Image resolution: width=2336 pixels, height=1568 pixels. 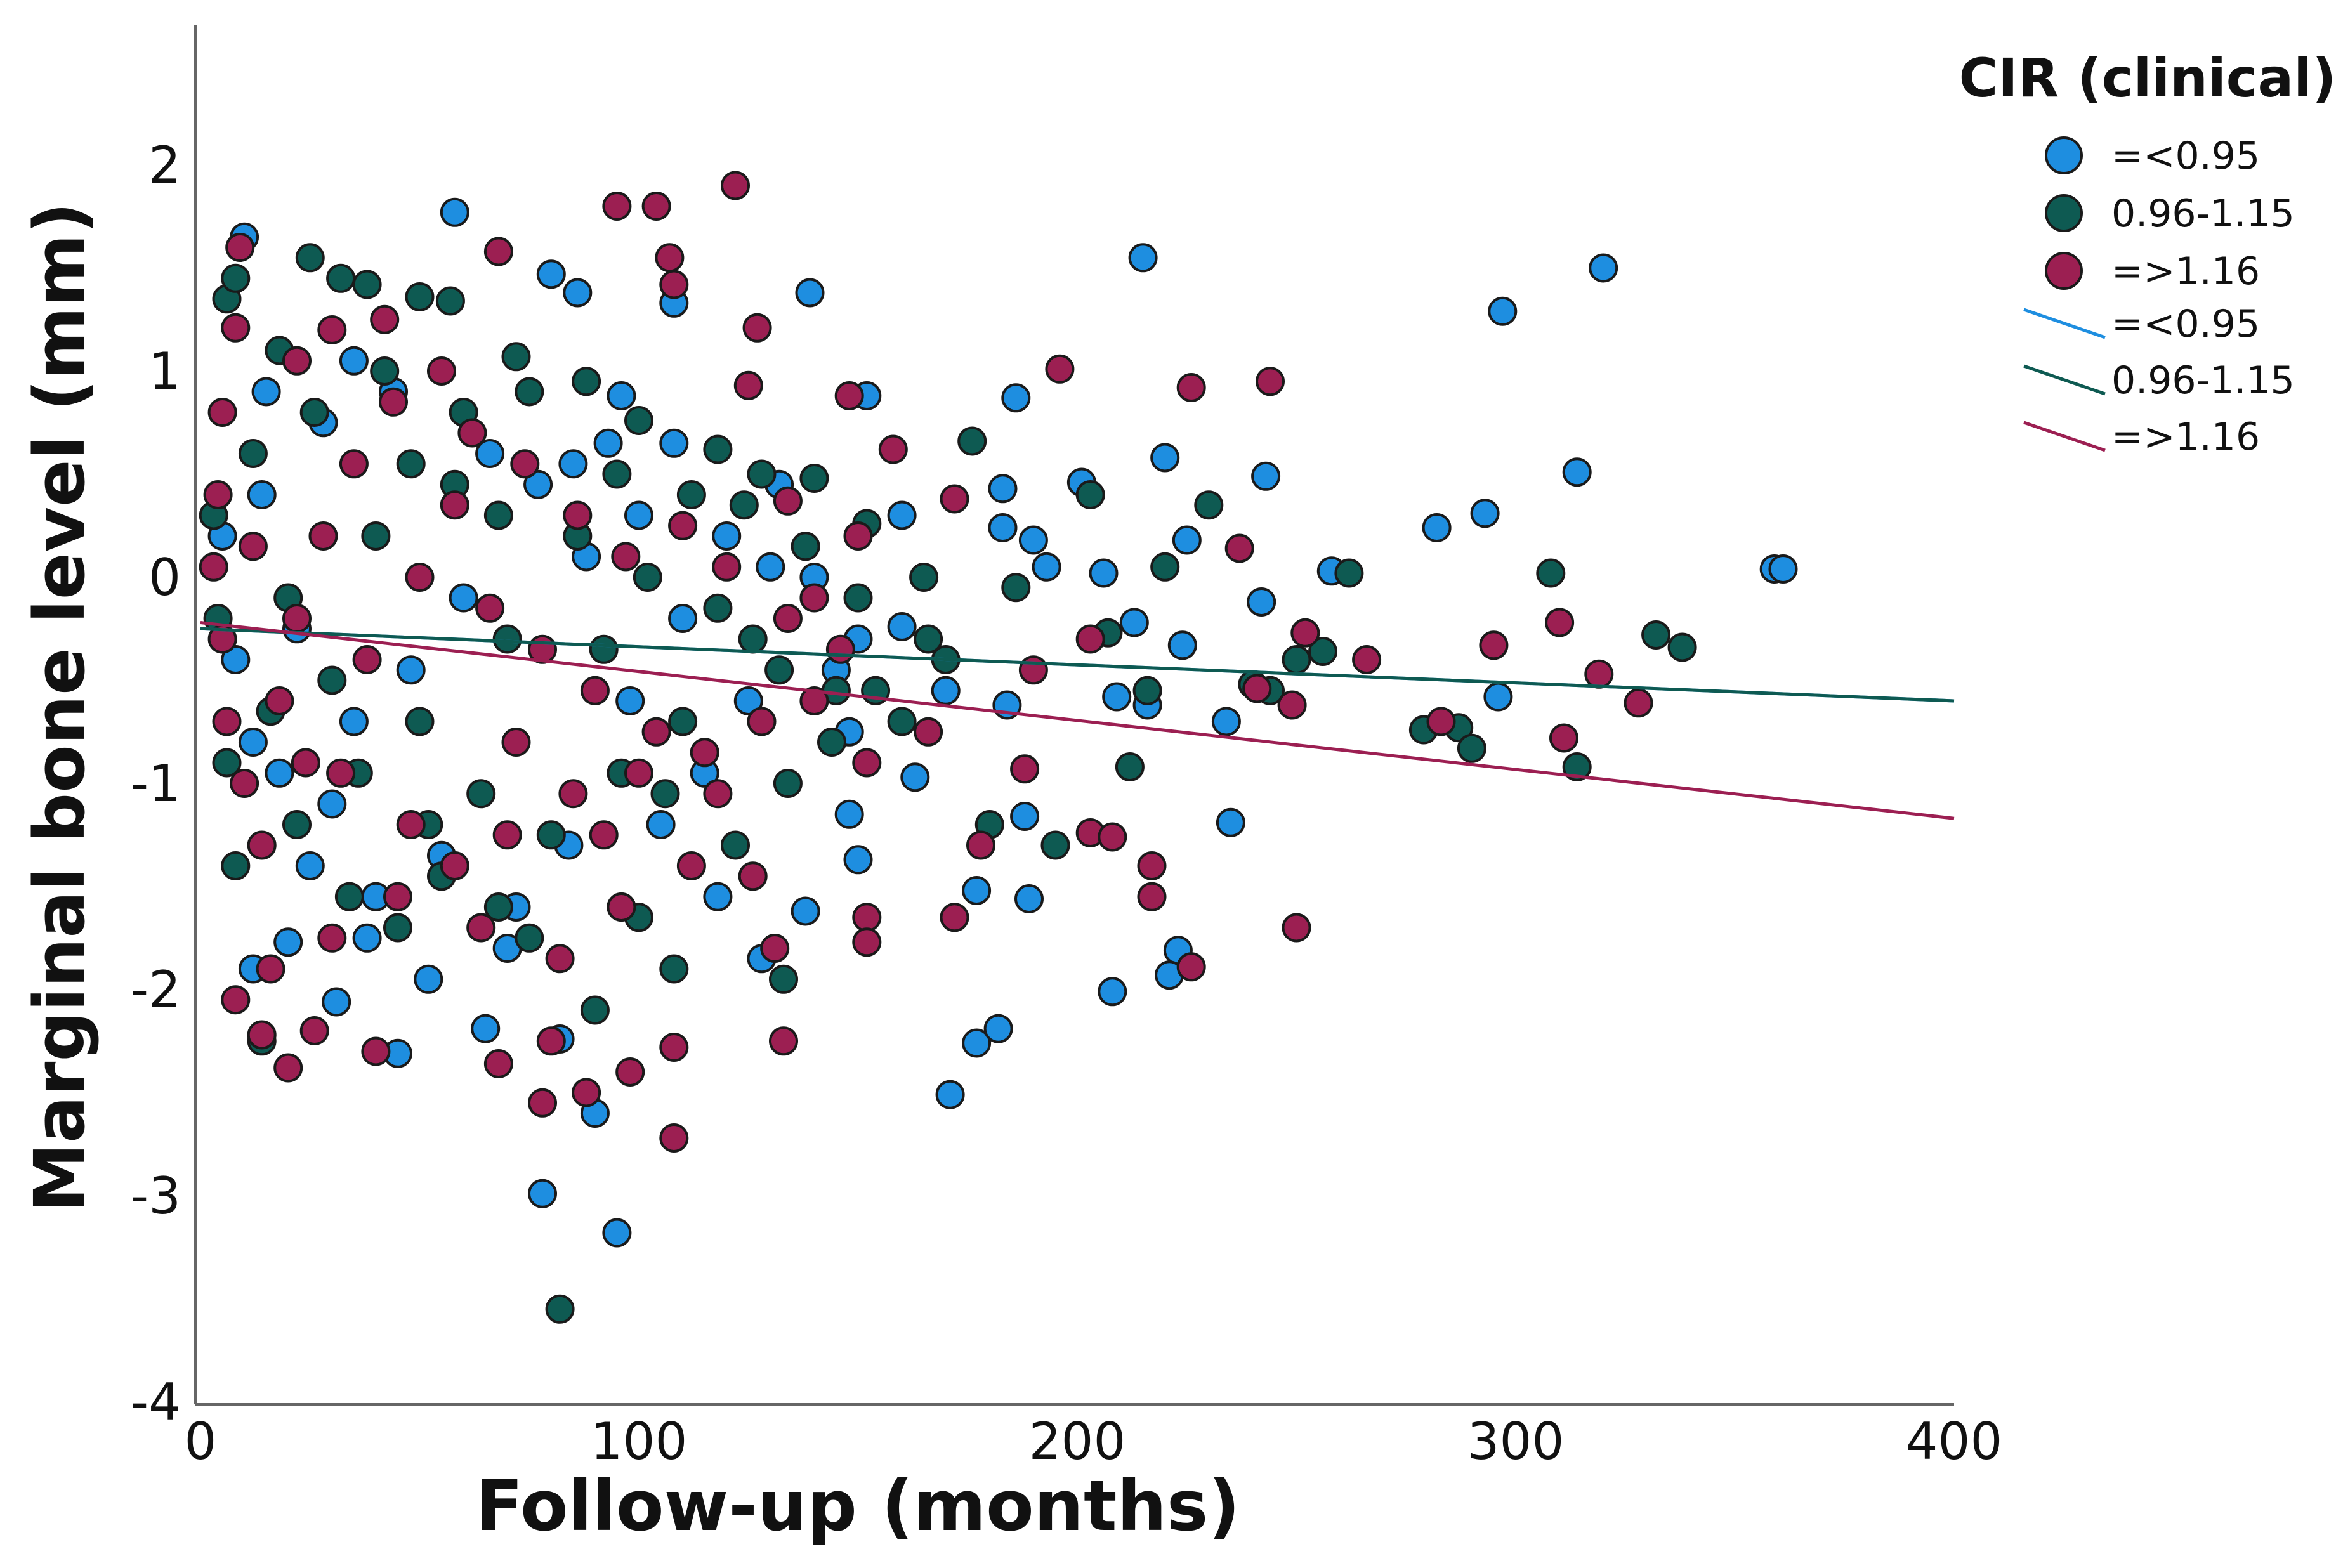 I want to click on x-axis-title: Follow-up (months), so click(x=857, y=1505).